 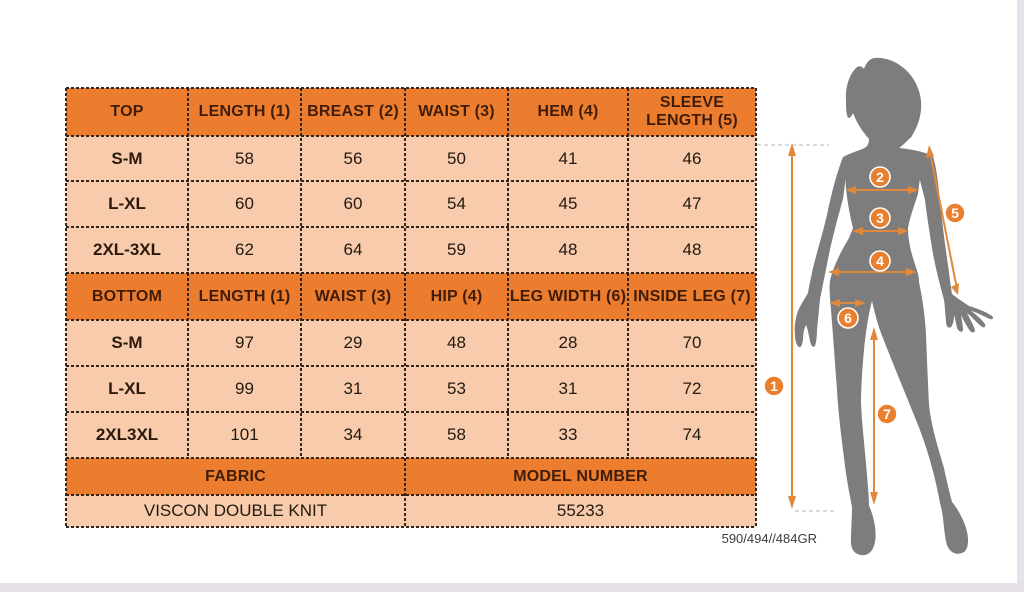 What do you see at coordinates (887, 414) in the screenshot?
I see `svg-text: 7` at bounding box center [887, 414].